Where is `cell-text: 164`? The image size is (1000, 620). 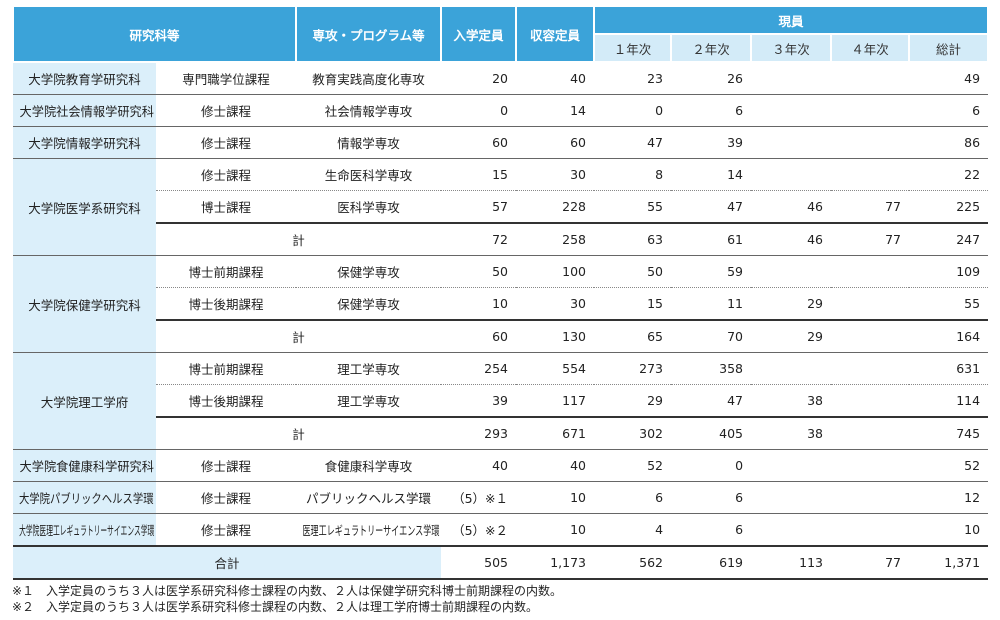
cell-text: 164 is located at coordinates (968, 336).